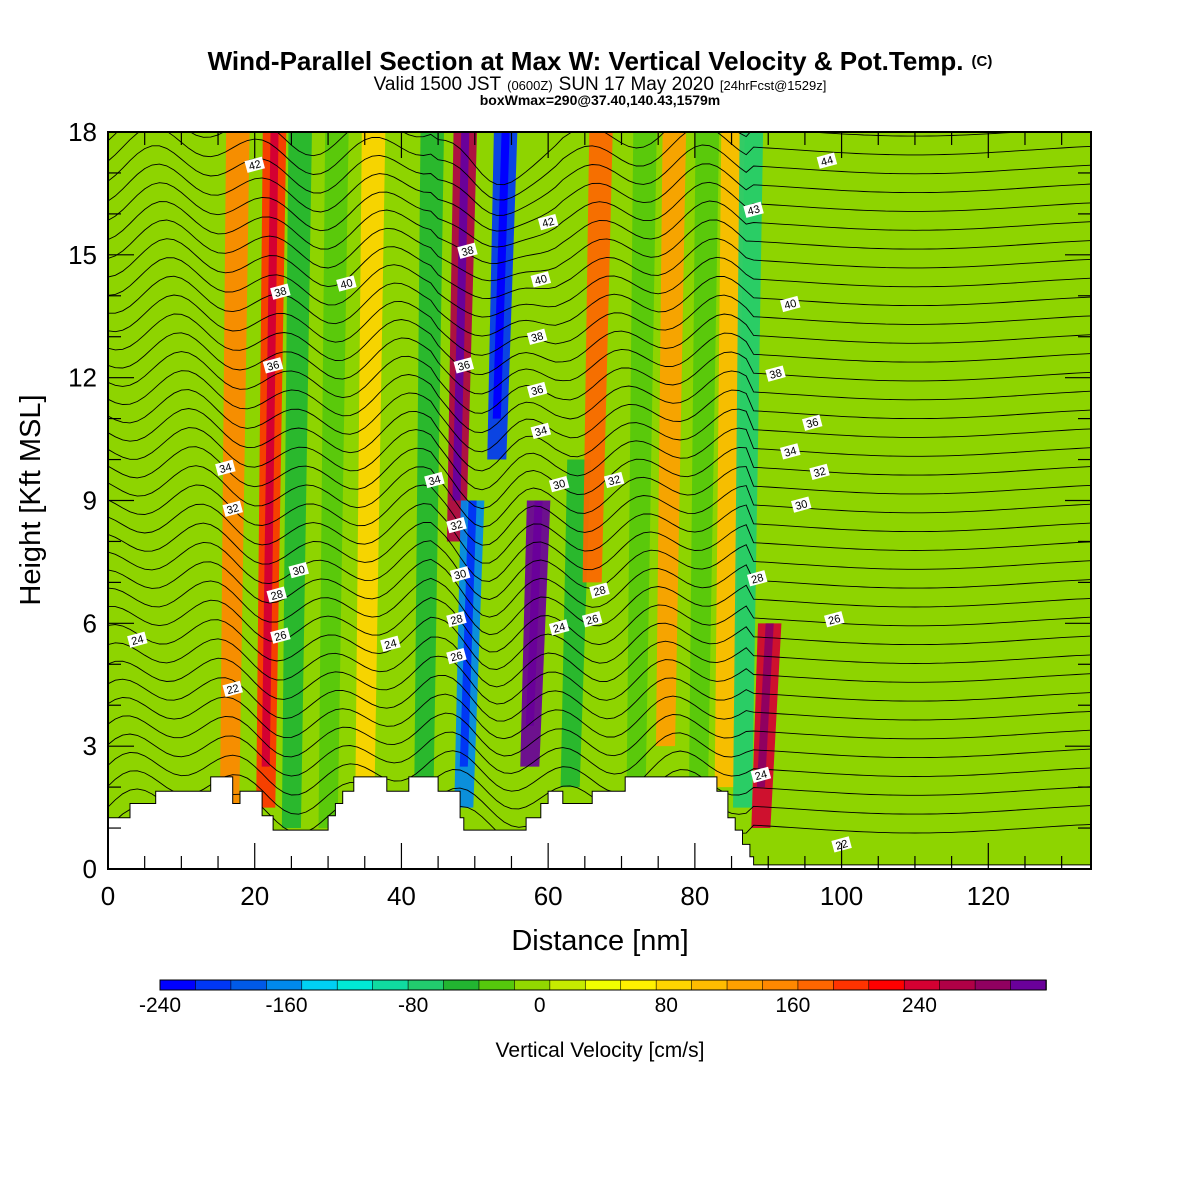 This screenshot has width=1200, height=1200. I want to click on x-tick-label: 0, so click(108, 896).